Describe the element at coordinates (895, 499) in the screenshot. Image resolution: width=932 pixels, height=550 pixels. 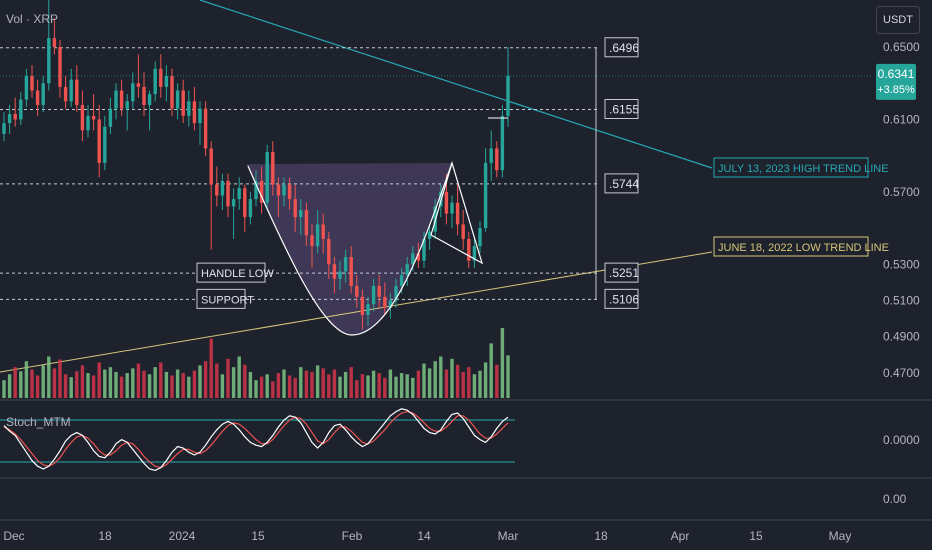
I see `stoch-axis-tick: 0.00` at that location.